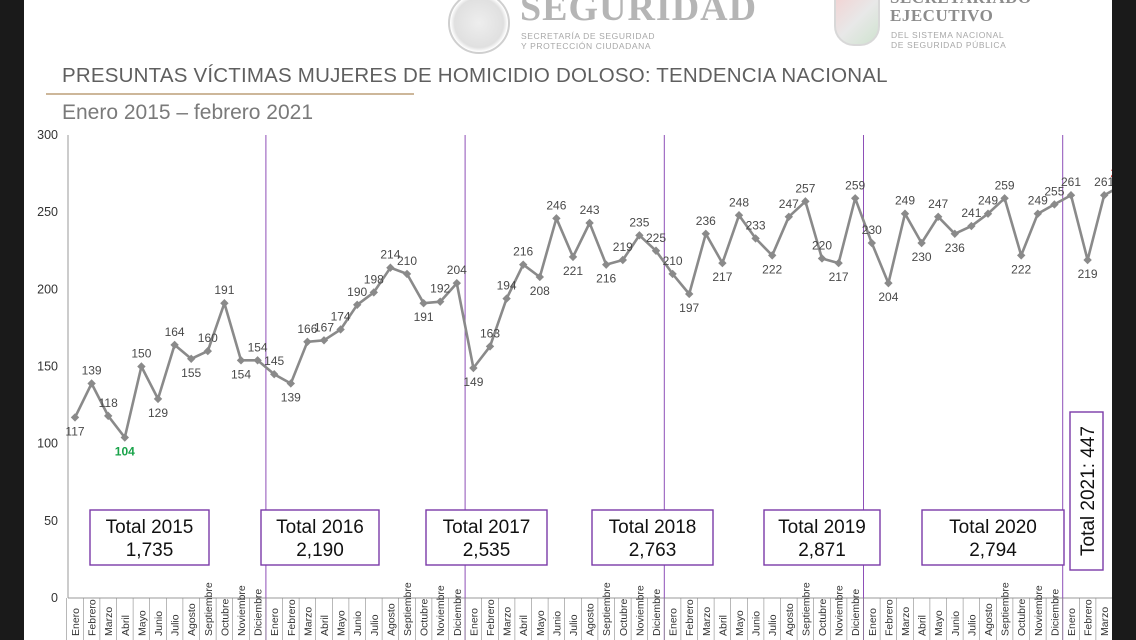 The image size is (1136, 640). Describe the element at coordinates (507, 286) in the screenshot. I see `data-label: 194` at that location.